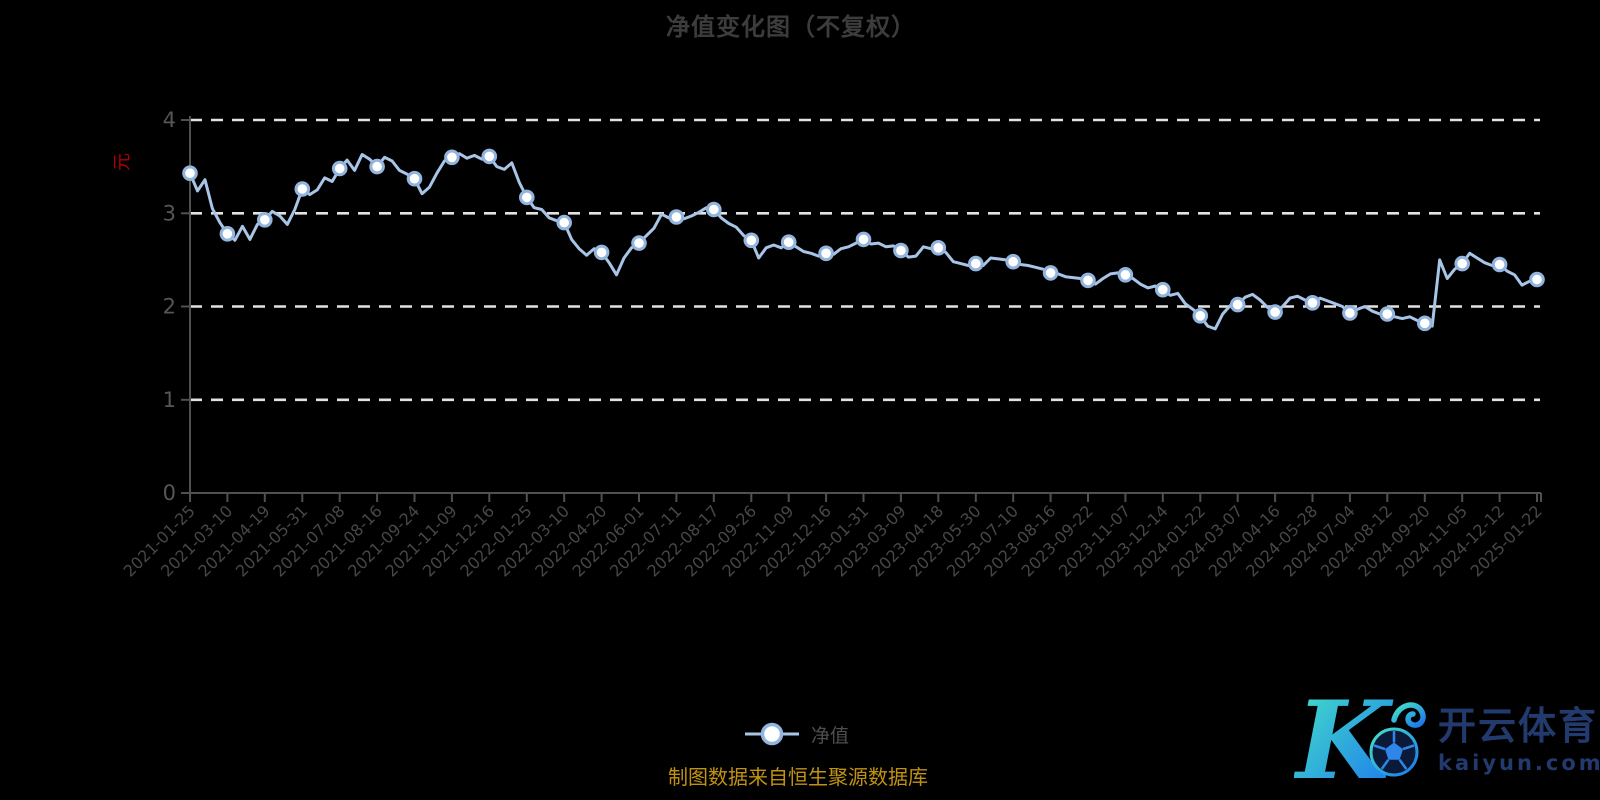  I want to click on soccer-ball-seams, so click(1394, 750).